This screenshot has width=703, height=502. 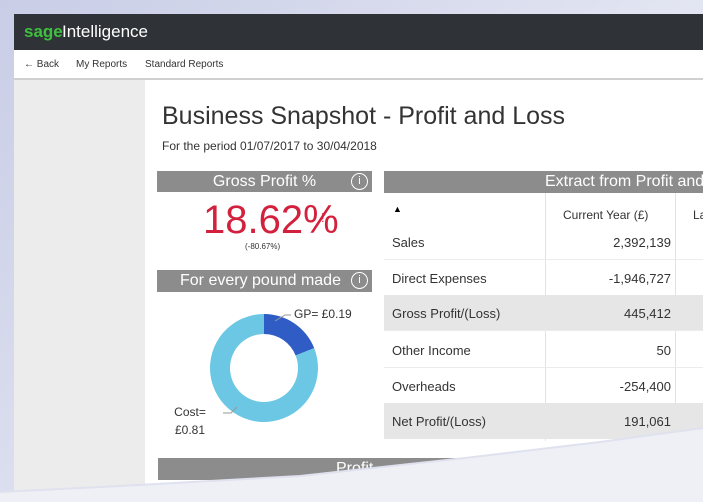 I want to click on cell-label: Other Income, so click(x=431, y=350).